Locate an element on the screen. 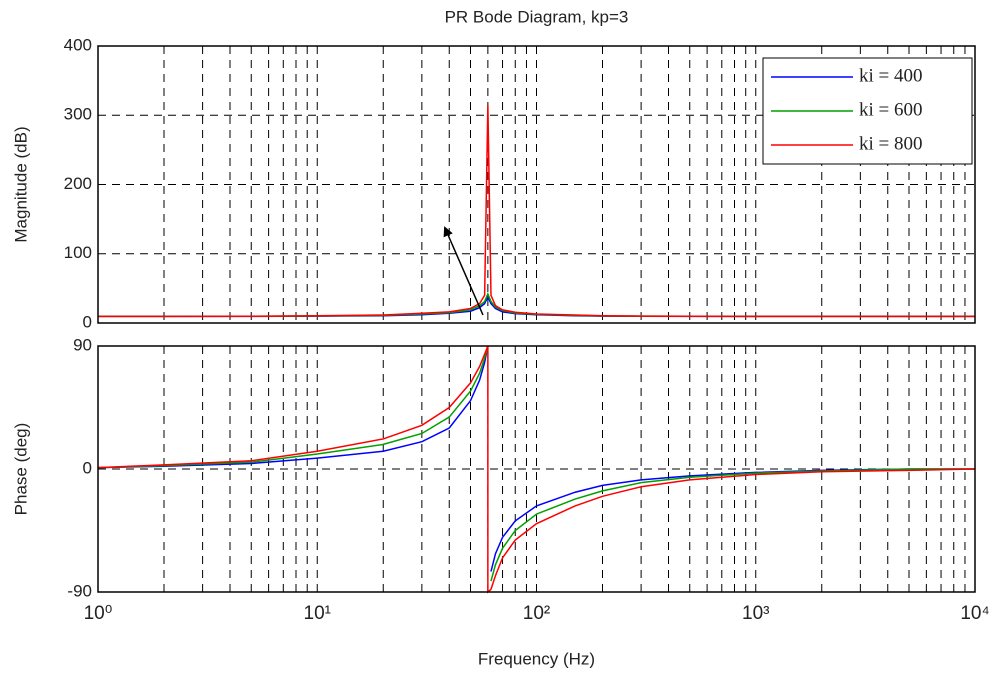  y-tick-label: -90 is located at coordinates (79, 590).